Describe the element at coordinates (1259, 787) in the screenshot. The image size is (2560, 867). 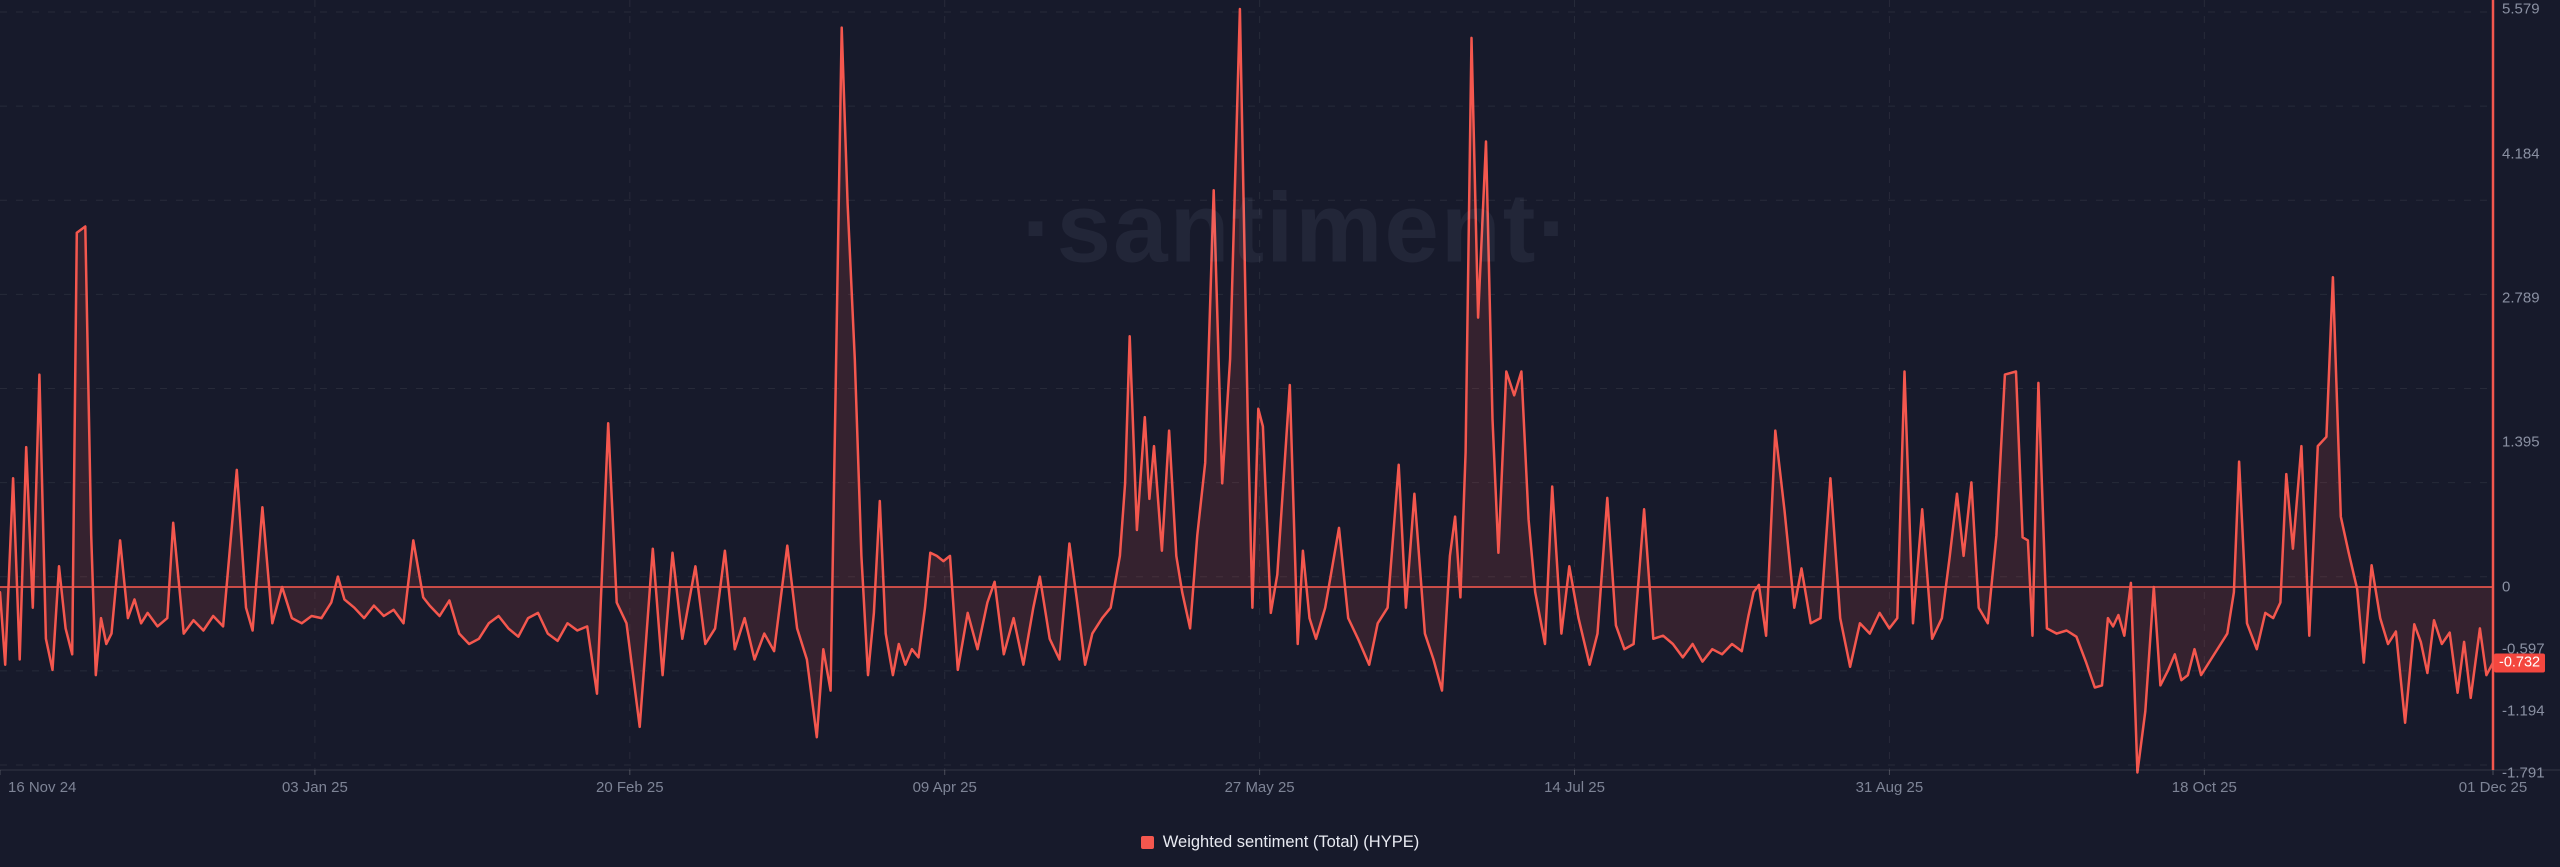
I see `x-tick-label: 27 May 25` at that location.